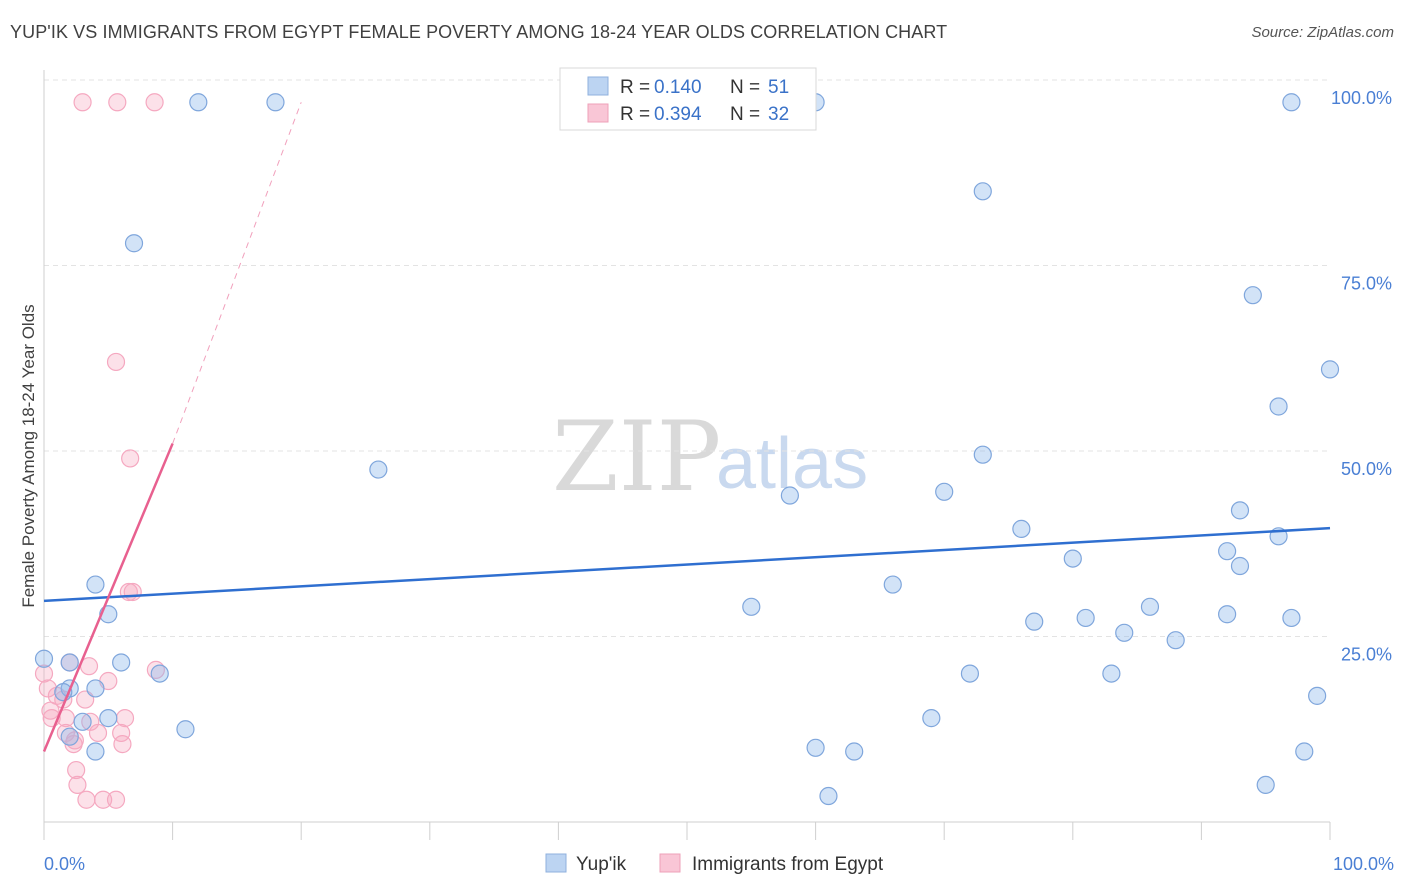 Image resolution: width=1406 pixels, height=892 pixels. What do you see at coordinates (688, 99) in the screenshot?
I see `top-legend: R = 0.140 N = 51 R = 0.394 N = 32` at bounding box center [688, 99].